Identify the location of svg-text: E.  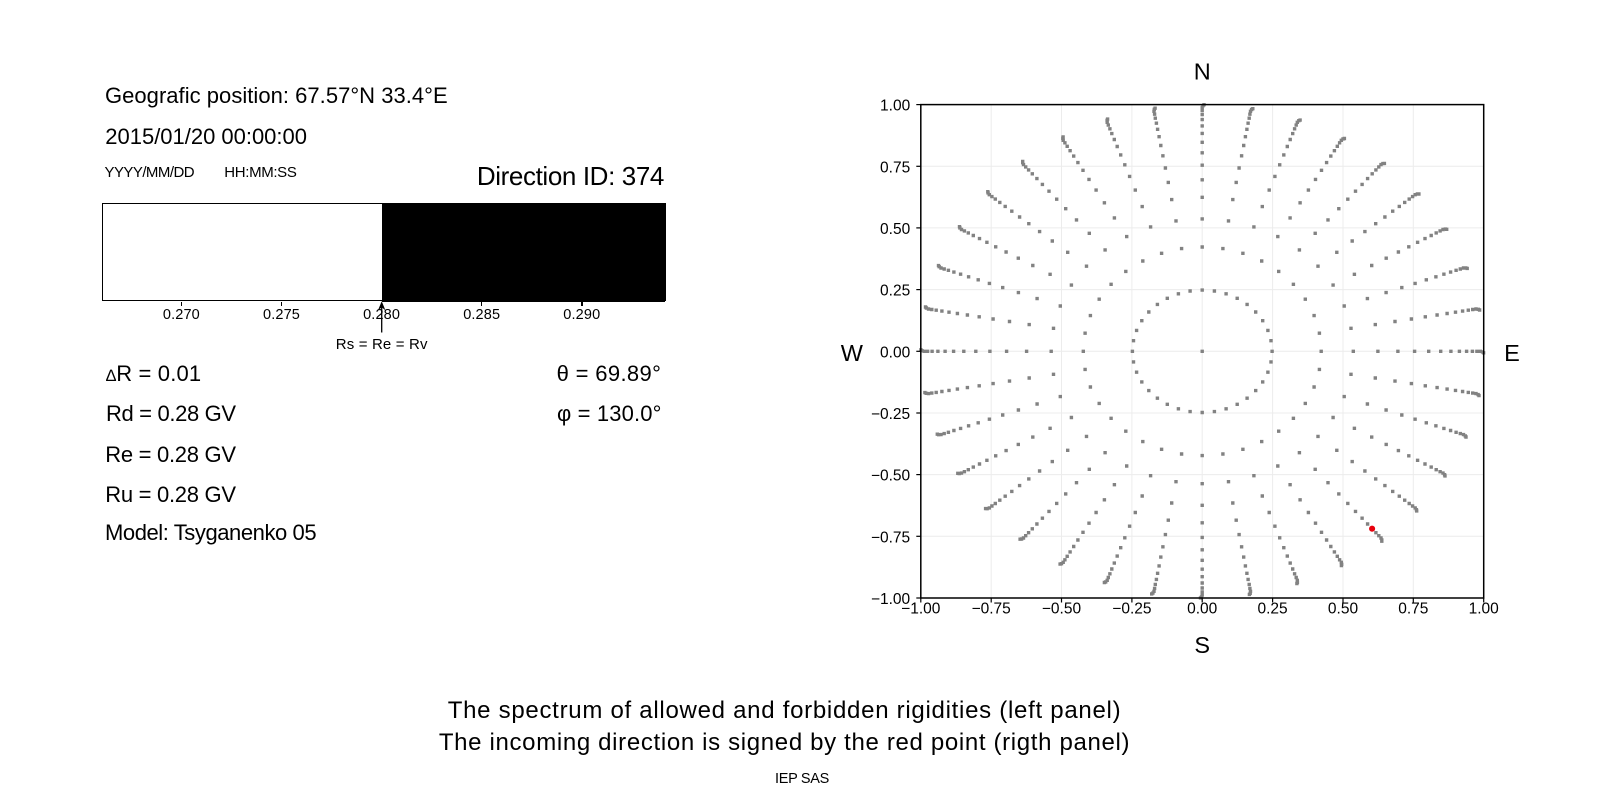
(1512, 353).